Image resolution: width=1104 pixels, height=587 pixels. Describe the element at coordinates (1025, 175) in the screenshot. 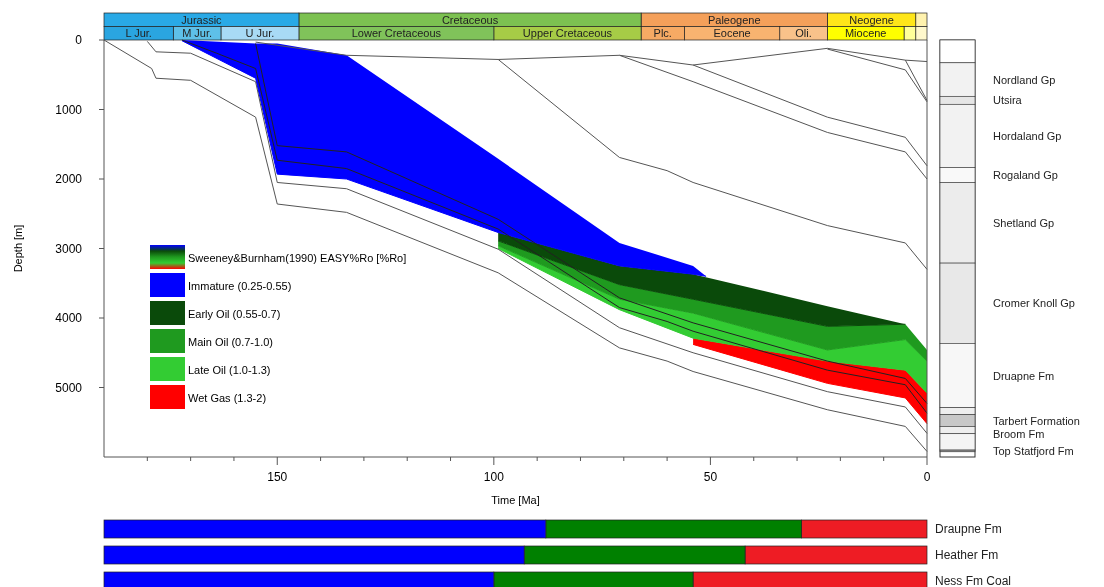

I see `series-label: Rogaland Gp` at that location.